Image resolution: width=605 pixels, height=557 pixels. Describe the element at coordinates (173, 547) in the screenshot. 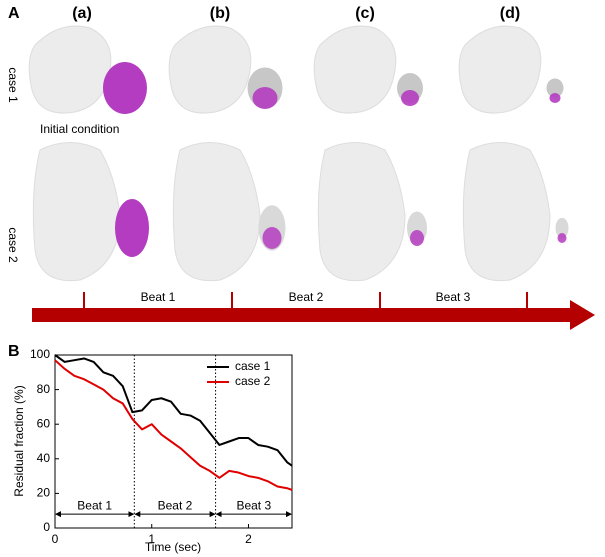

I see `x-axis-label: Time (sec)` at that location.